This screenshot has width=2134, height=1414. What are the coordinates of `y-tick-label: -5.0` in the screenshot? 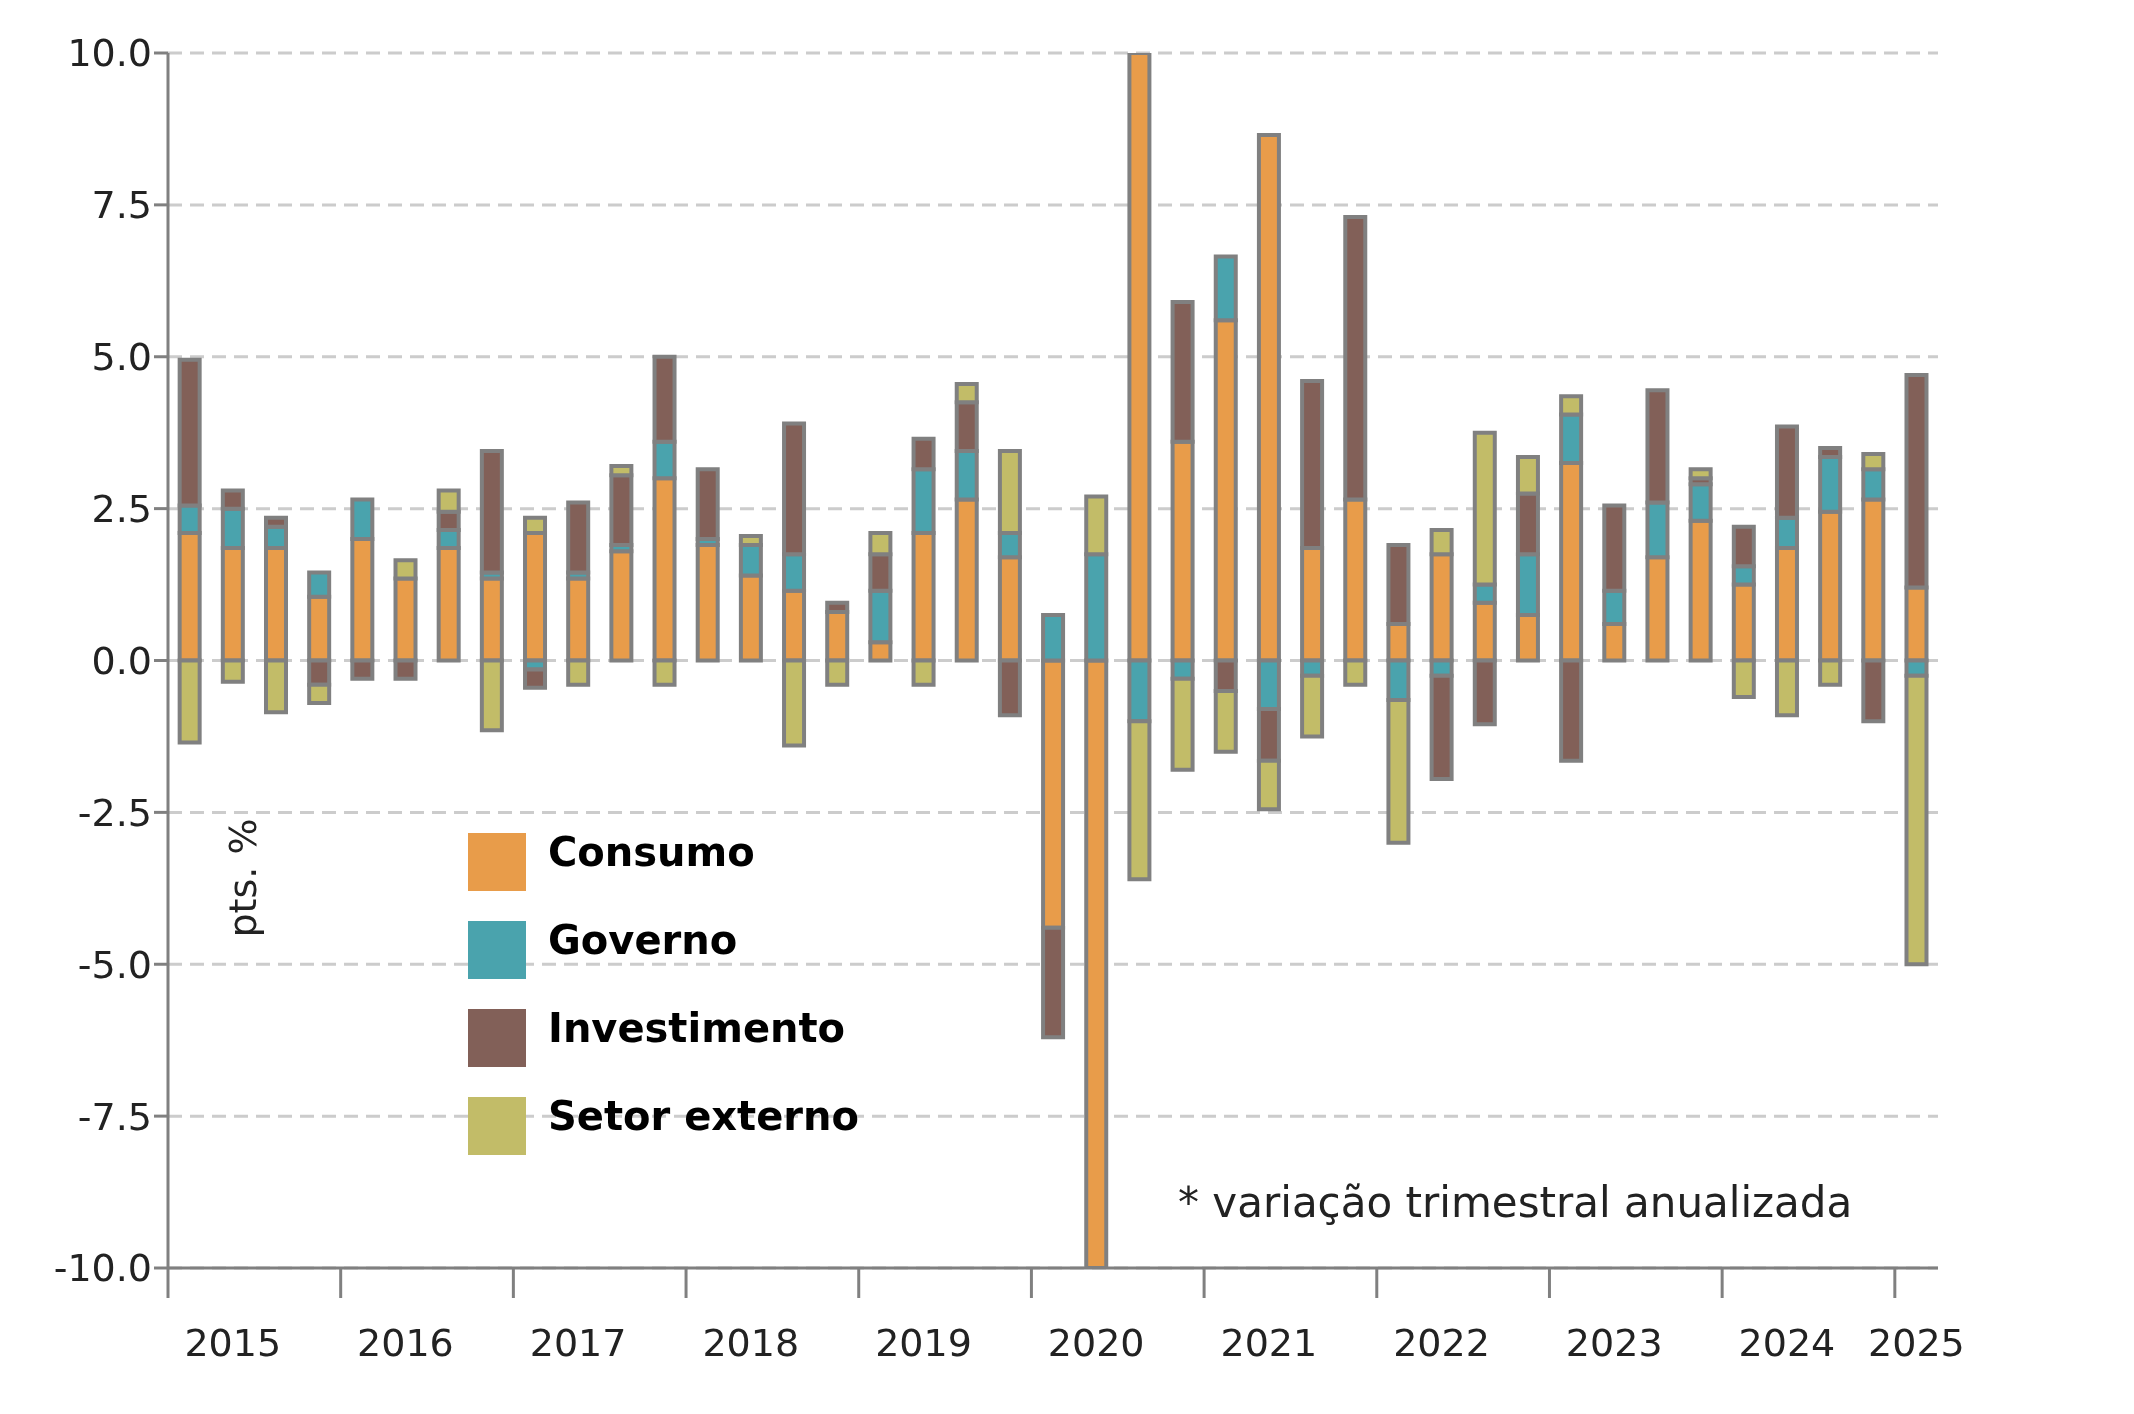 It's located at (114, 964).